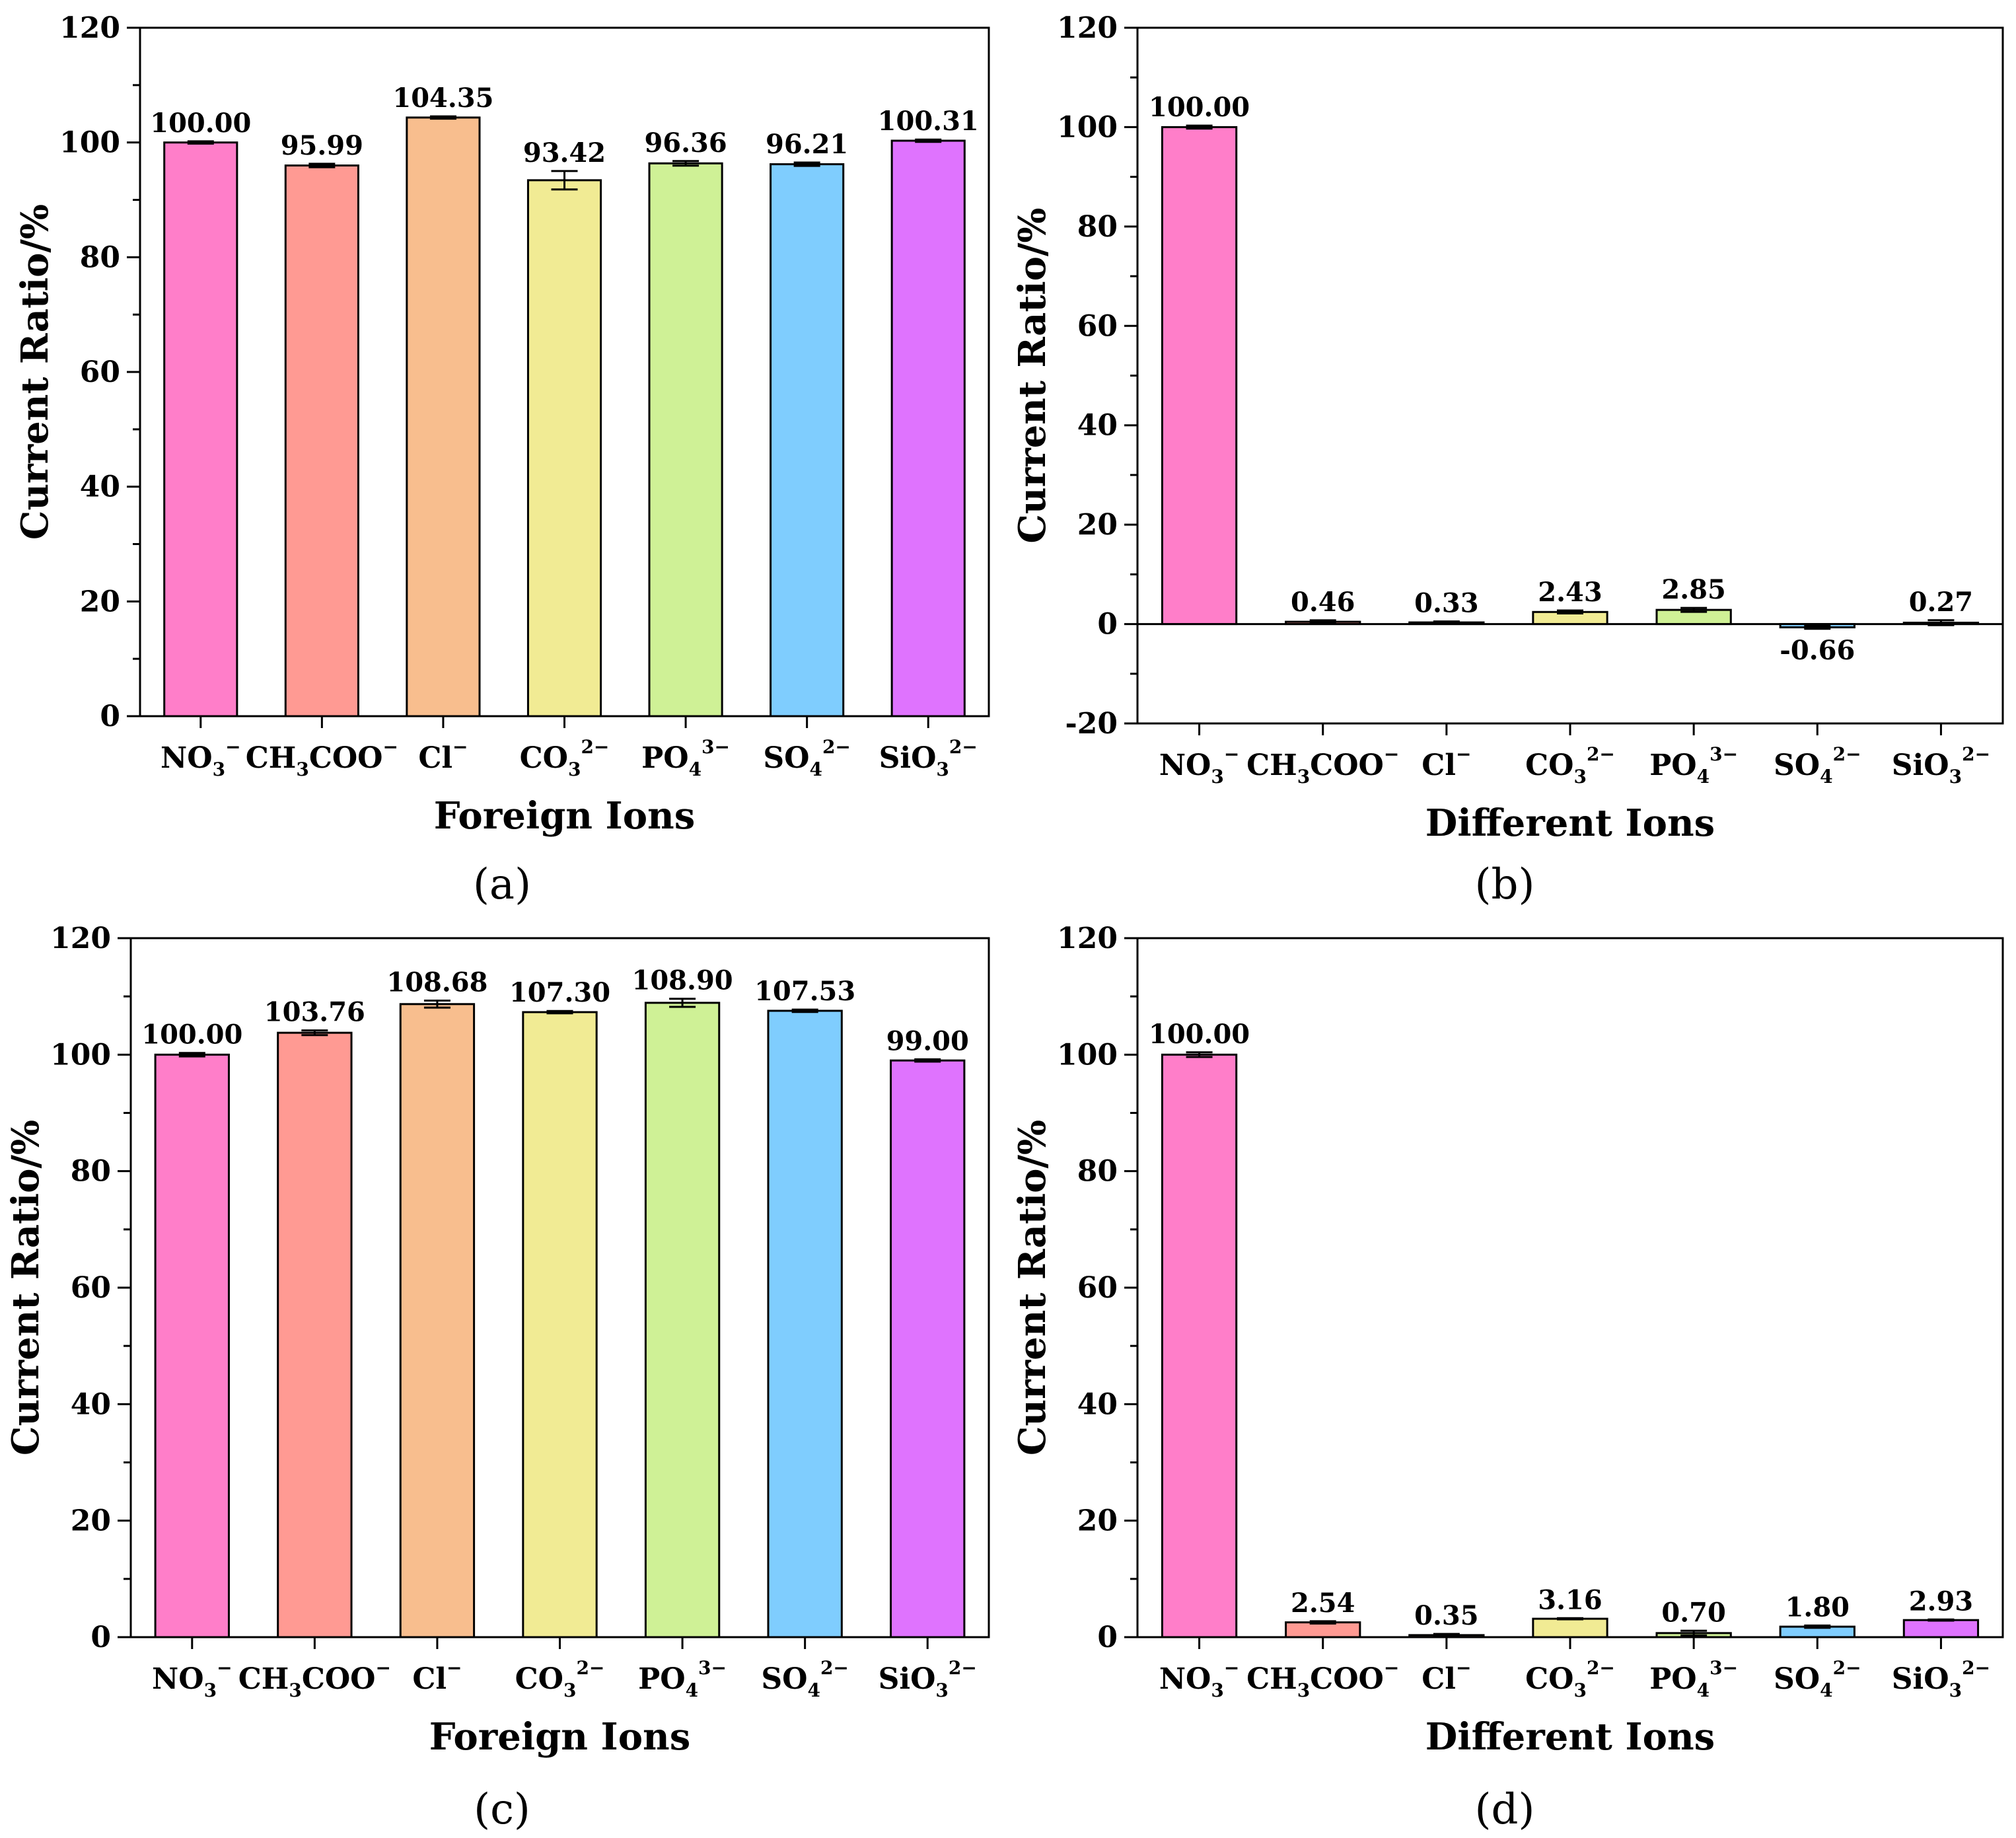  What do you see at coordinates (928, 121) in the screenshot?
I see `bar-value-label: 100.31` at bounding box center [928, 121].